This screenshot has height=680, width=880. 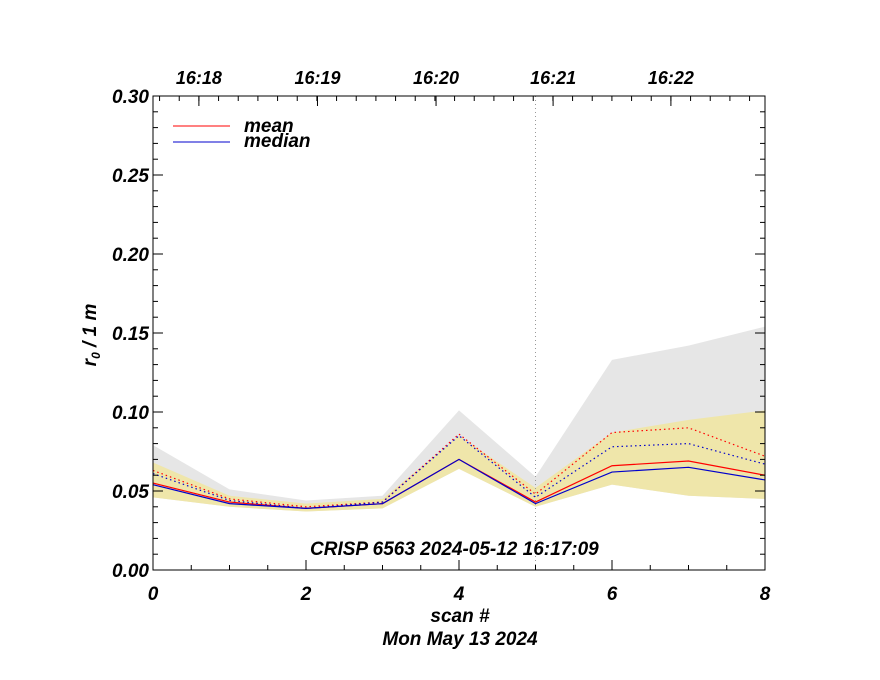 What do you see at coordinates (460, 639) in the screenshot?
I see `x-axis-subtitle: Mon May 13 2024` at bounding box center [460, 639].